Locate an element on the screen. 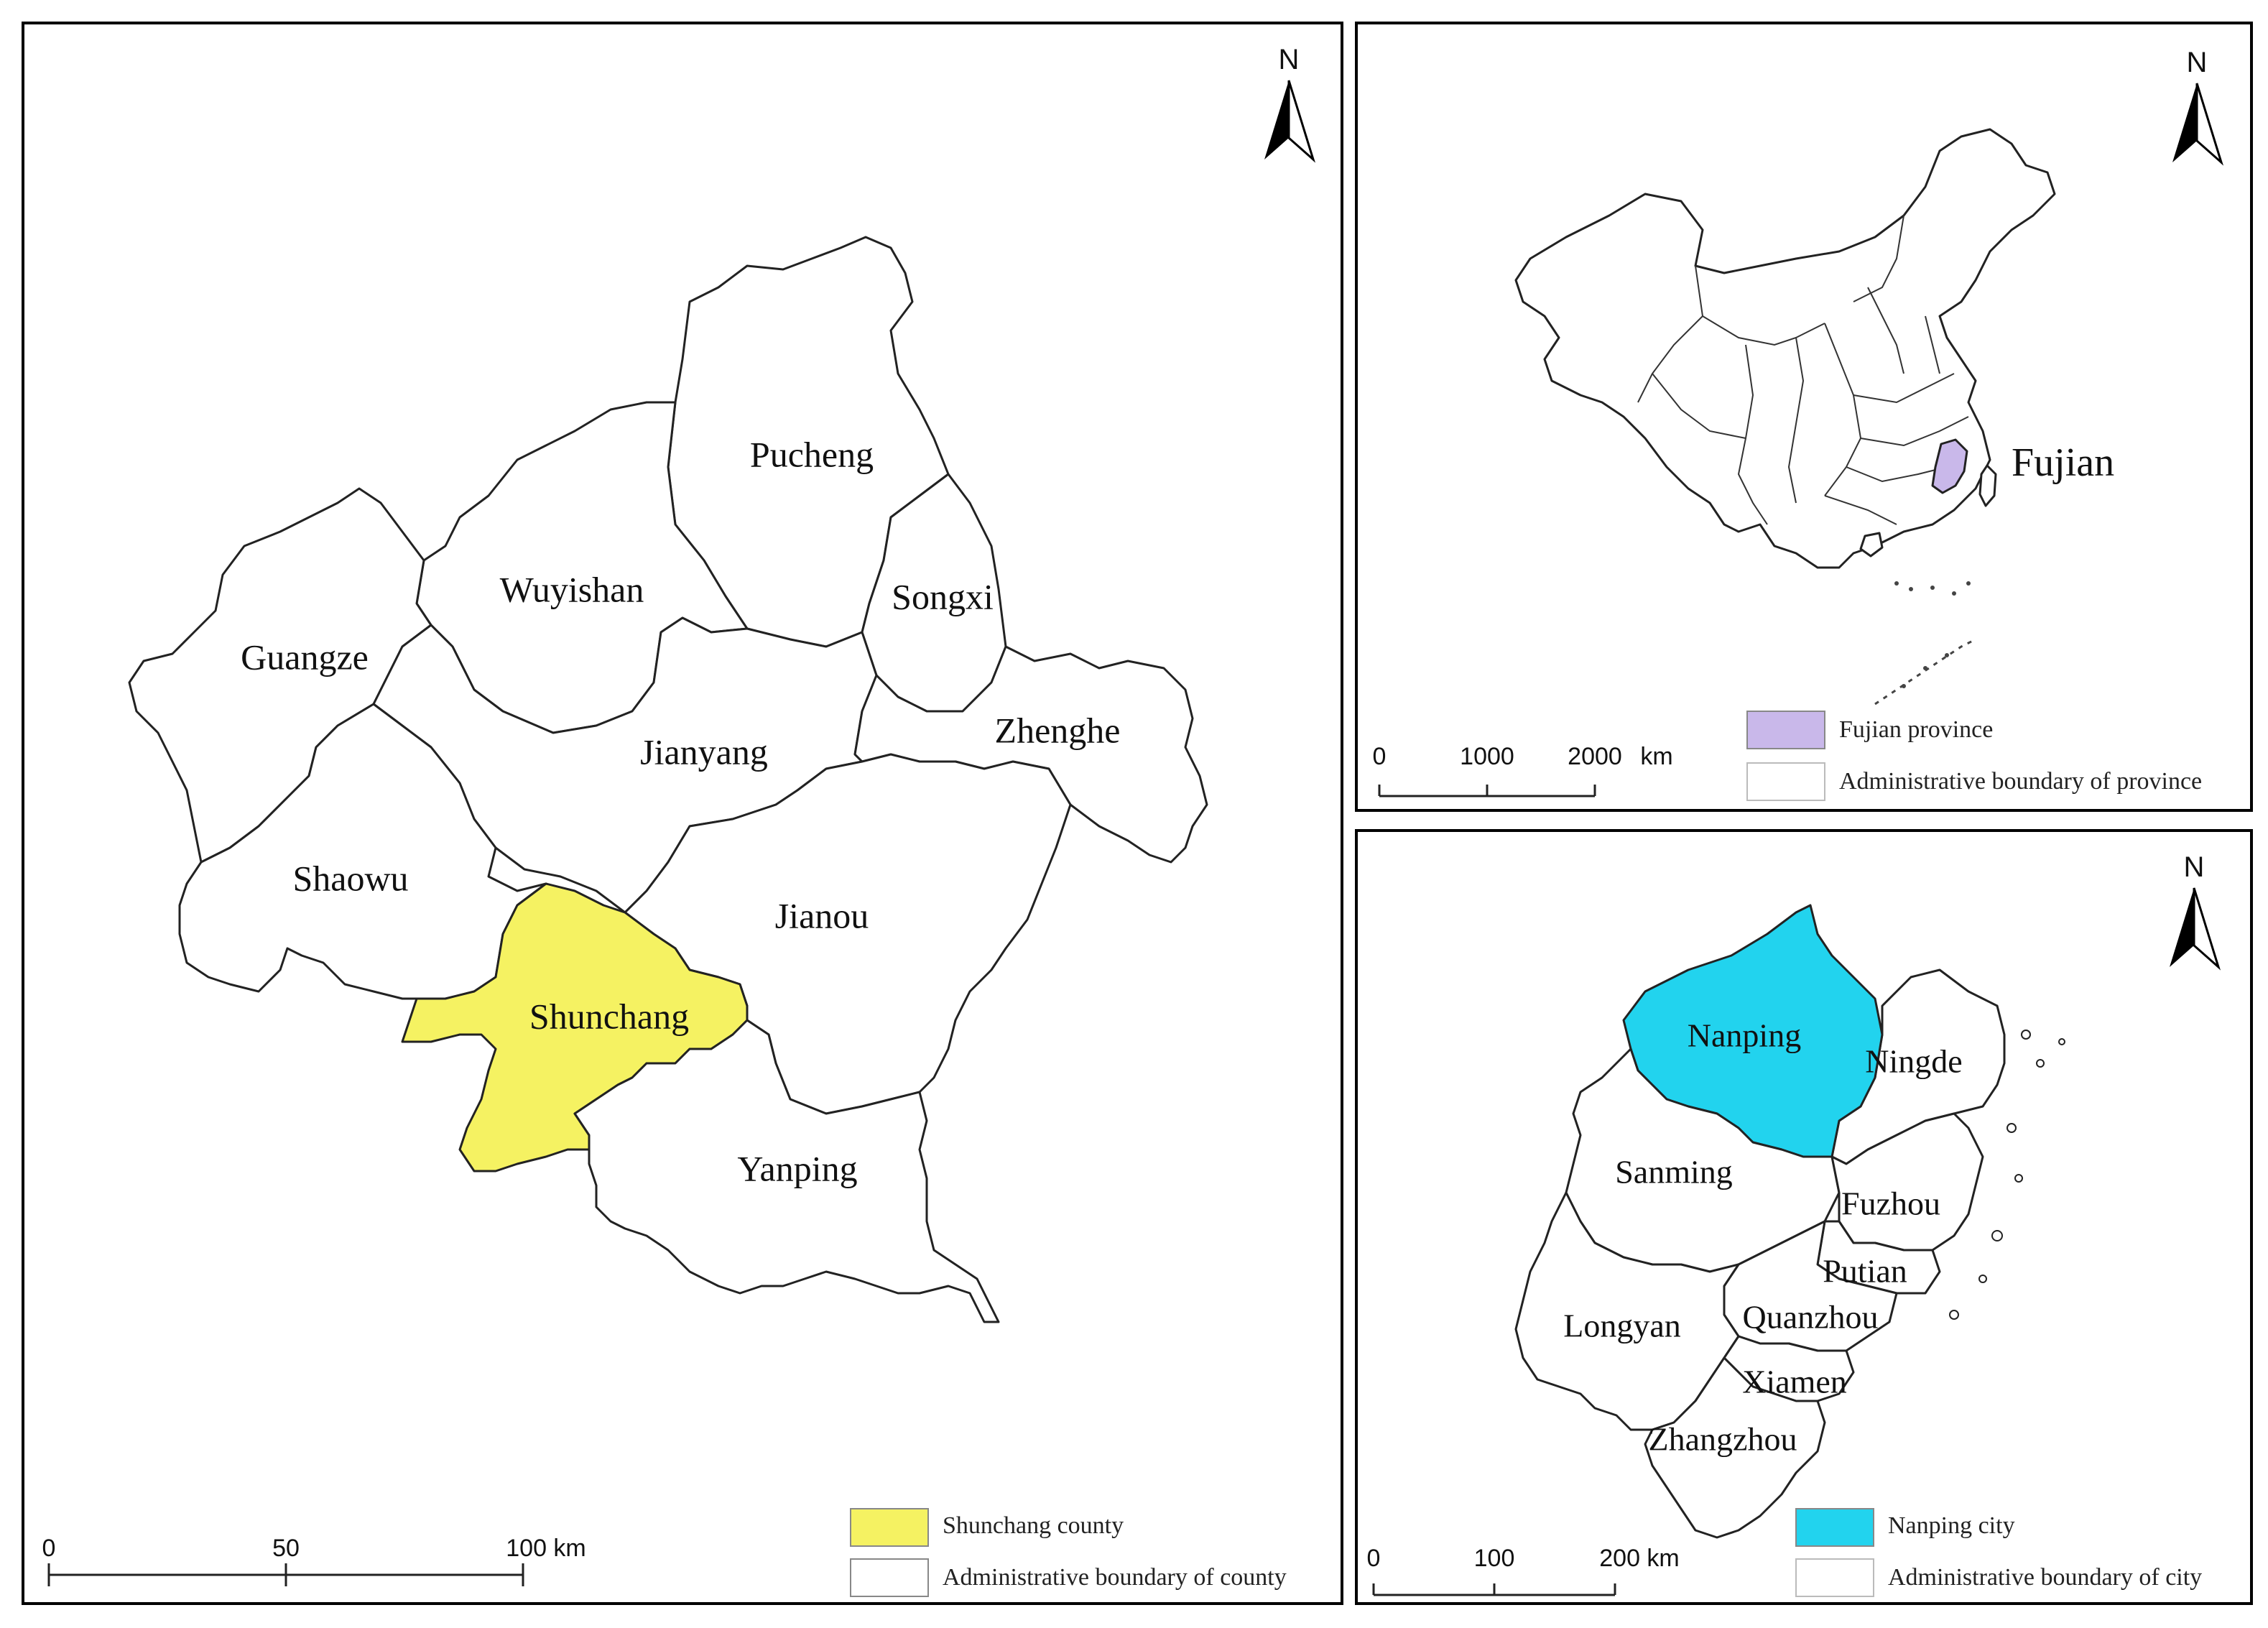  county-region-shaowu is located at coordinates (362, 852).